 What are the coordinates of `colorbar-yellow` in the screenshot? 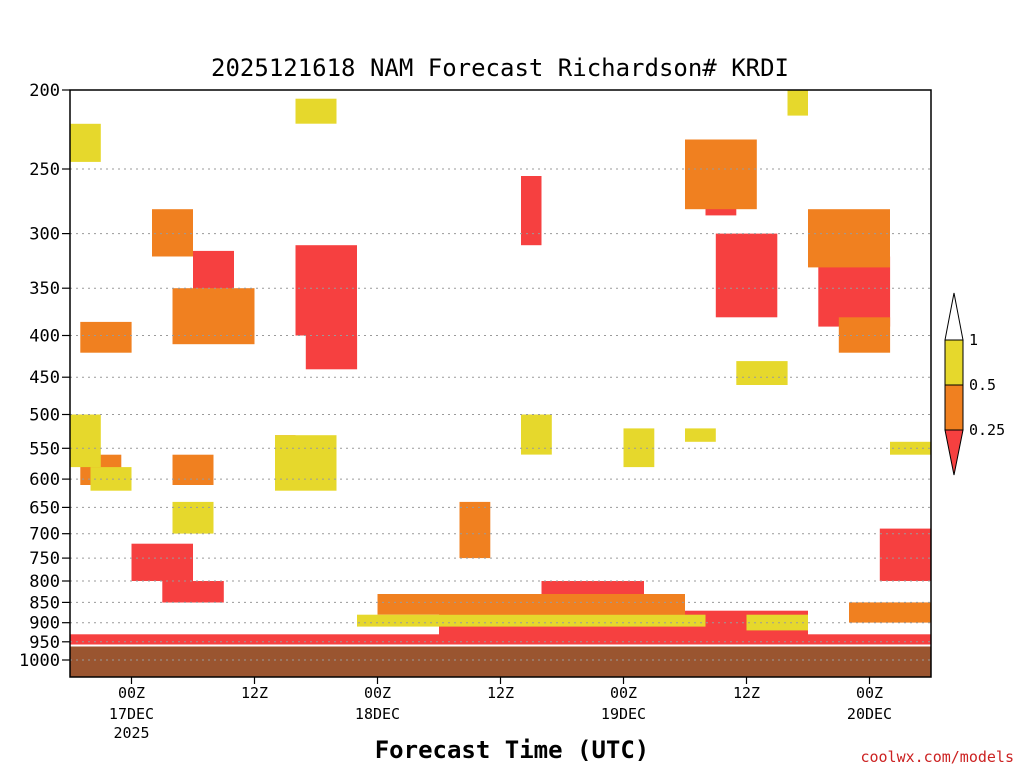 It's located at (954, 362).